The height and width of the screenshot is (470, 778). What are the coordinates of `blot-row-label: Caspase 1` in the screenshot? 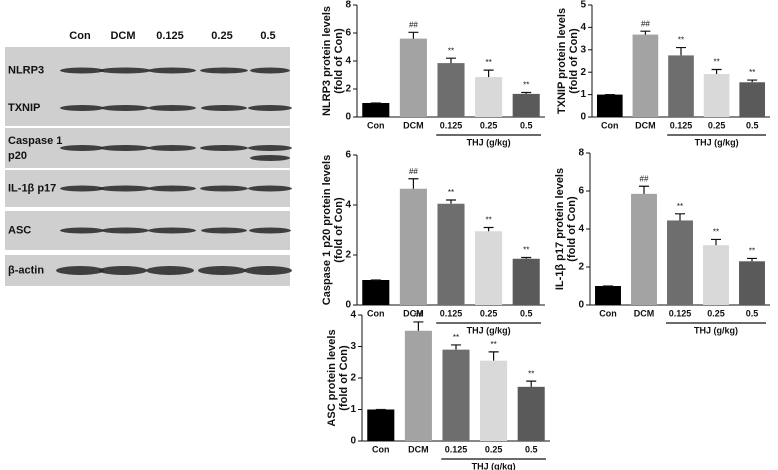 It's located at (35, 141).